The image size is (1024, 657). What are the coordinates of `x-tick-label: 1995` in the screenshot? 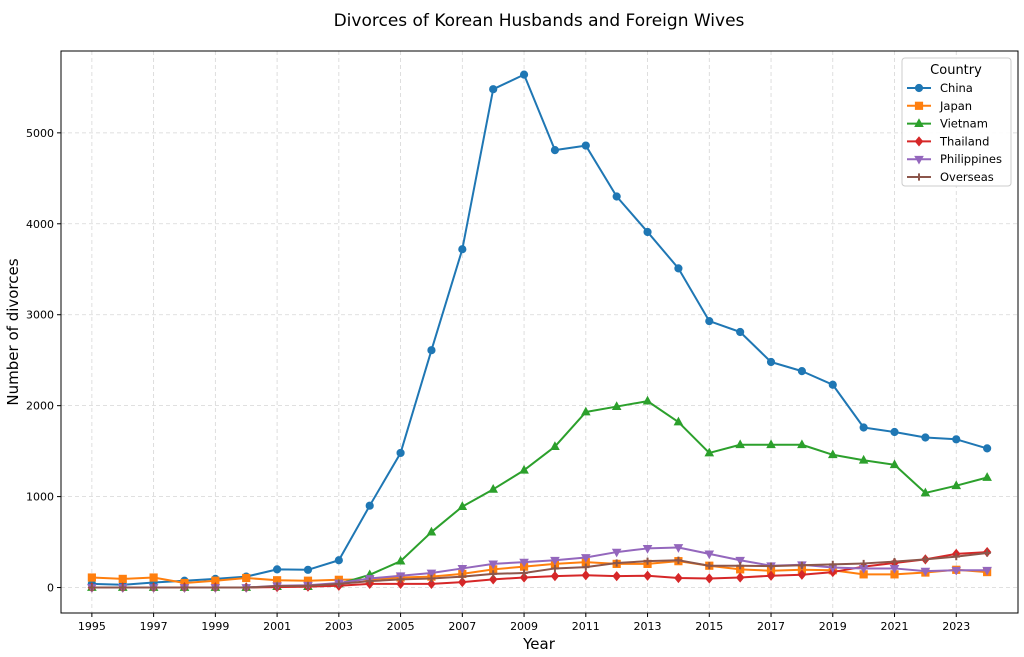 It's located at (92, 626).